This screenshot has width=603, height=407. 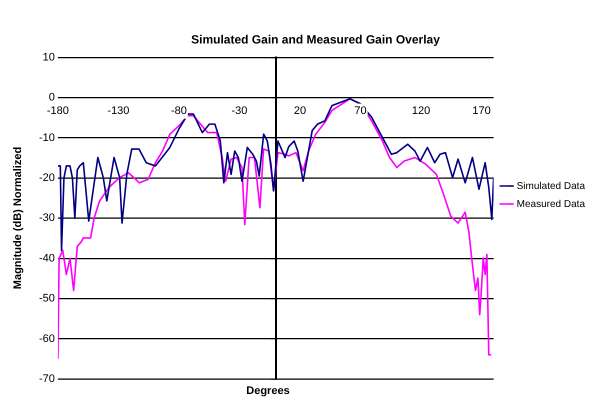 I want to click on y-axis-title: Magnitude (dB) Normalized, so click(x=18, y=218).